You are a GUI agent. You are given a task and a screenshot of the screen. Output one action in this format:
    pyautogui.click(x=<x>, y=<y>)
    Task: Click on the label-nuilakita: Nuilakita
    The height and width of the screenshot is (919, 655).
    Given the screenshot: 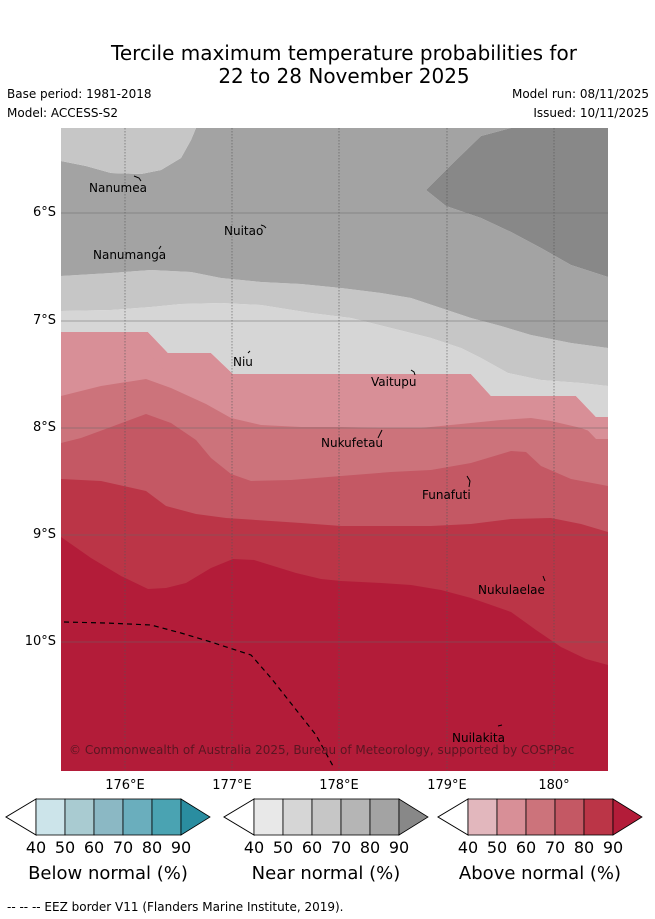 What is the action you would take?
    pyautogui.click(x=478, y=738)
    